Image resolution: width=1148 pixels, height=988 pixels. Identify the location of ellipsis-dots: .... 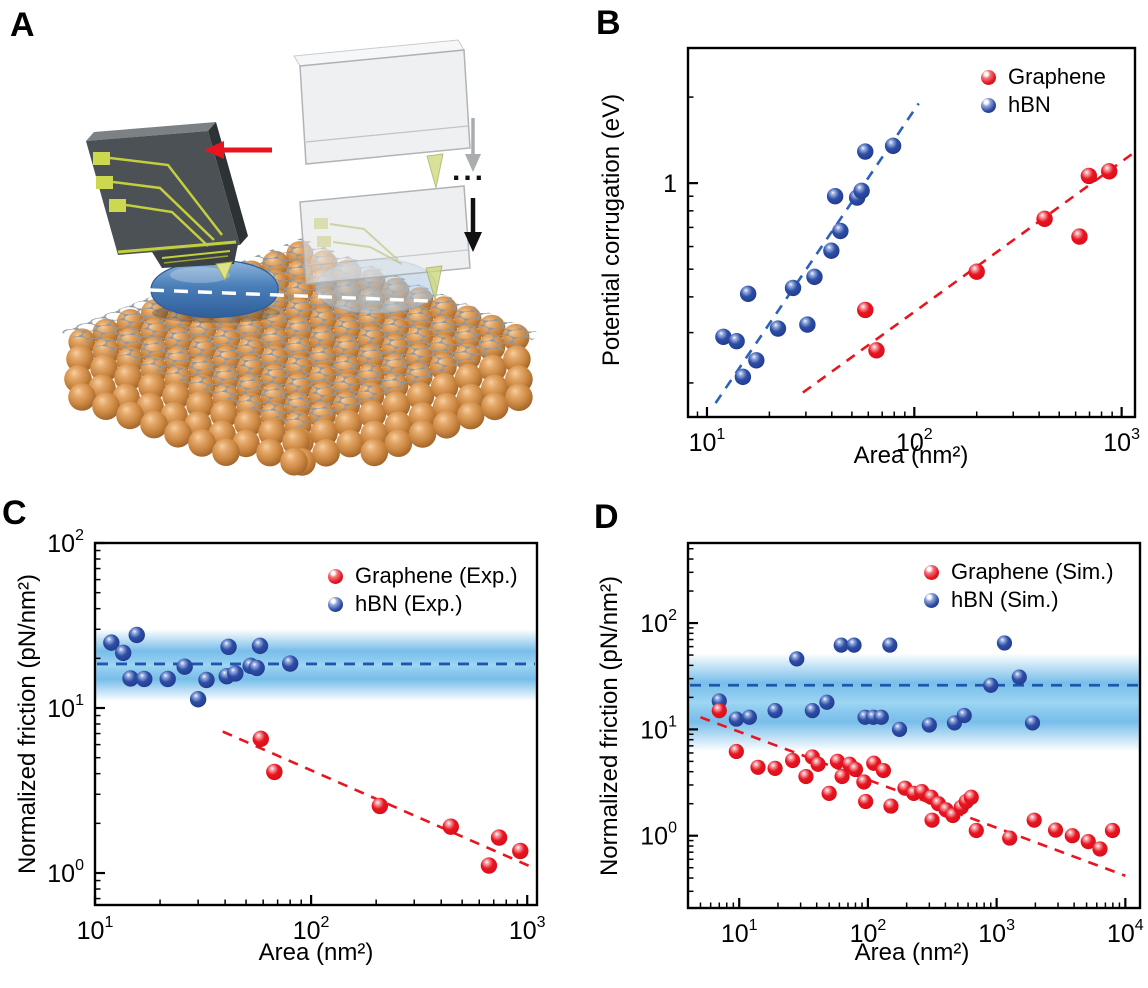
(469, 170).